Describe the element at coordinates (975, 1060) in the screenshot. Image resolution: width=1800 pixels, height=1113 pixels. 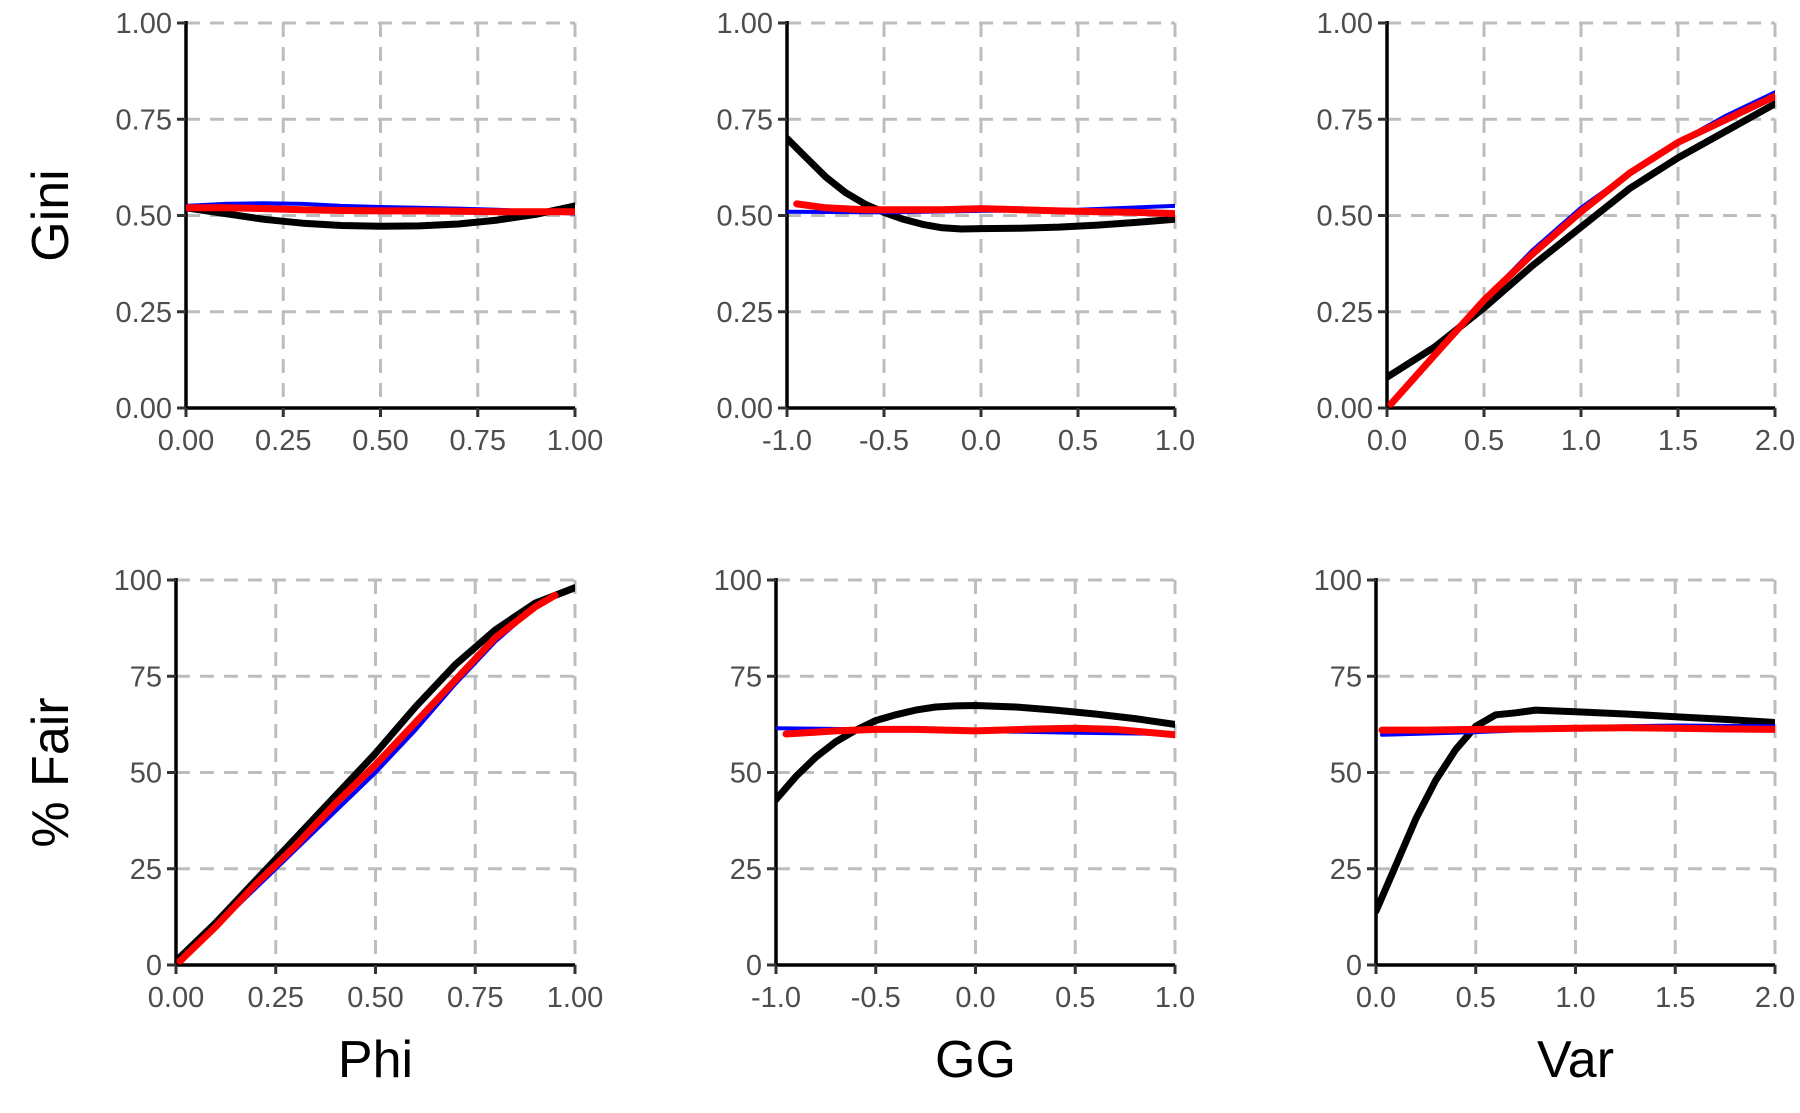
I see `x-axis-title: GG` at that location.